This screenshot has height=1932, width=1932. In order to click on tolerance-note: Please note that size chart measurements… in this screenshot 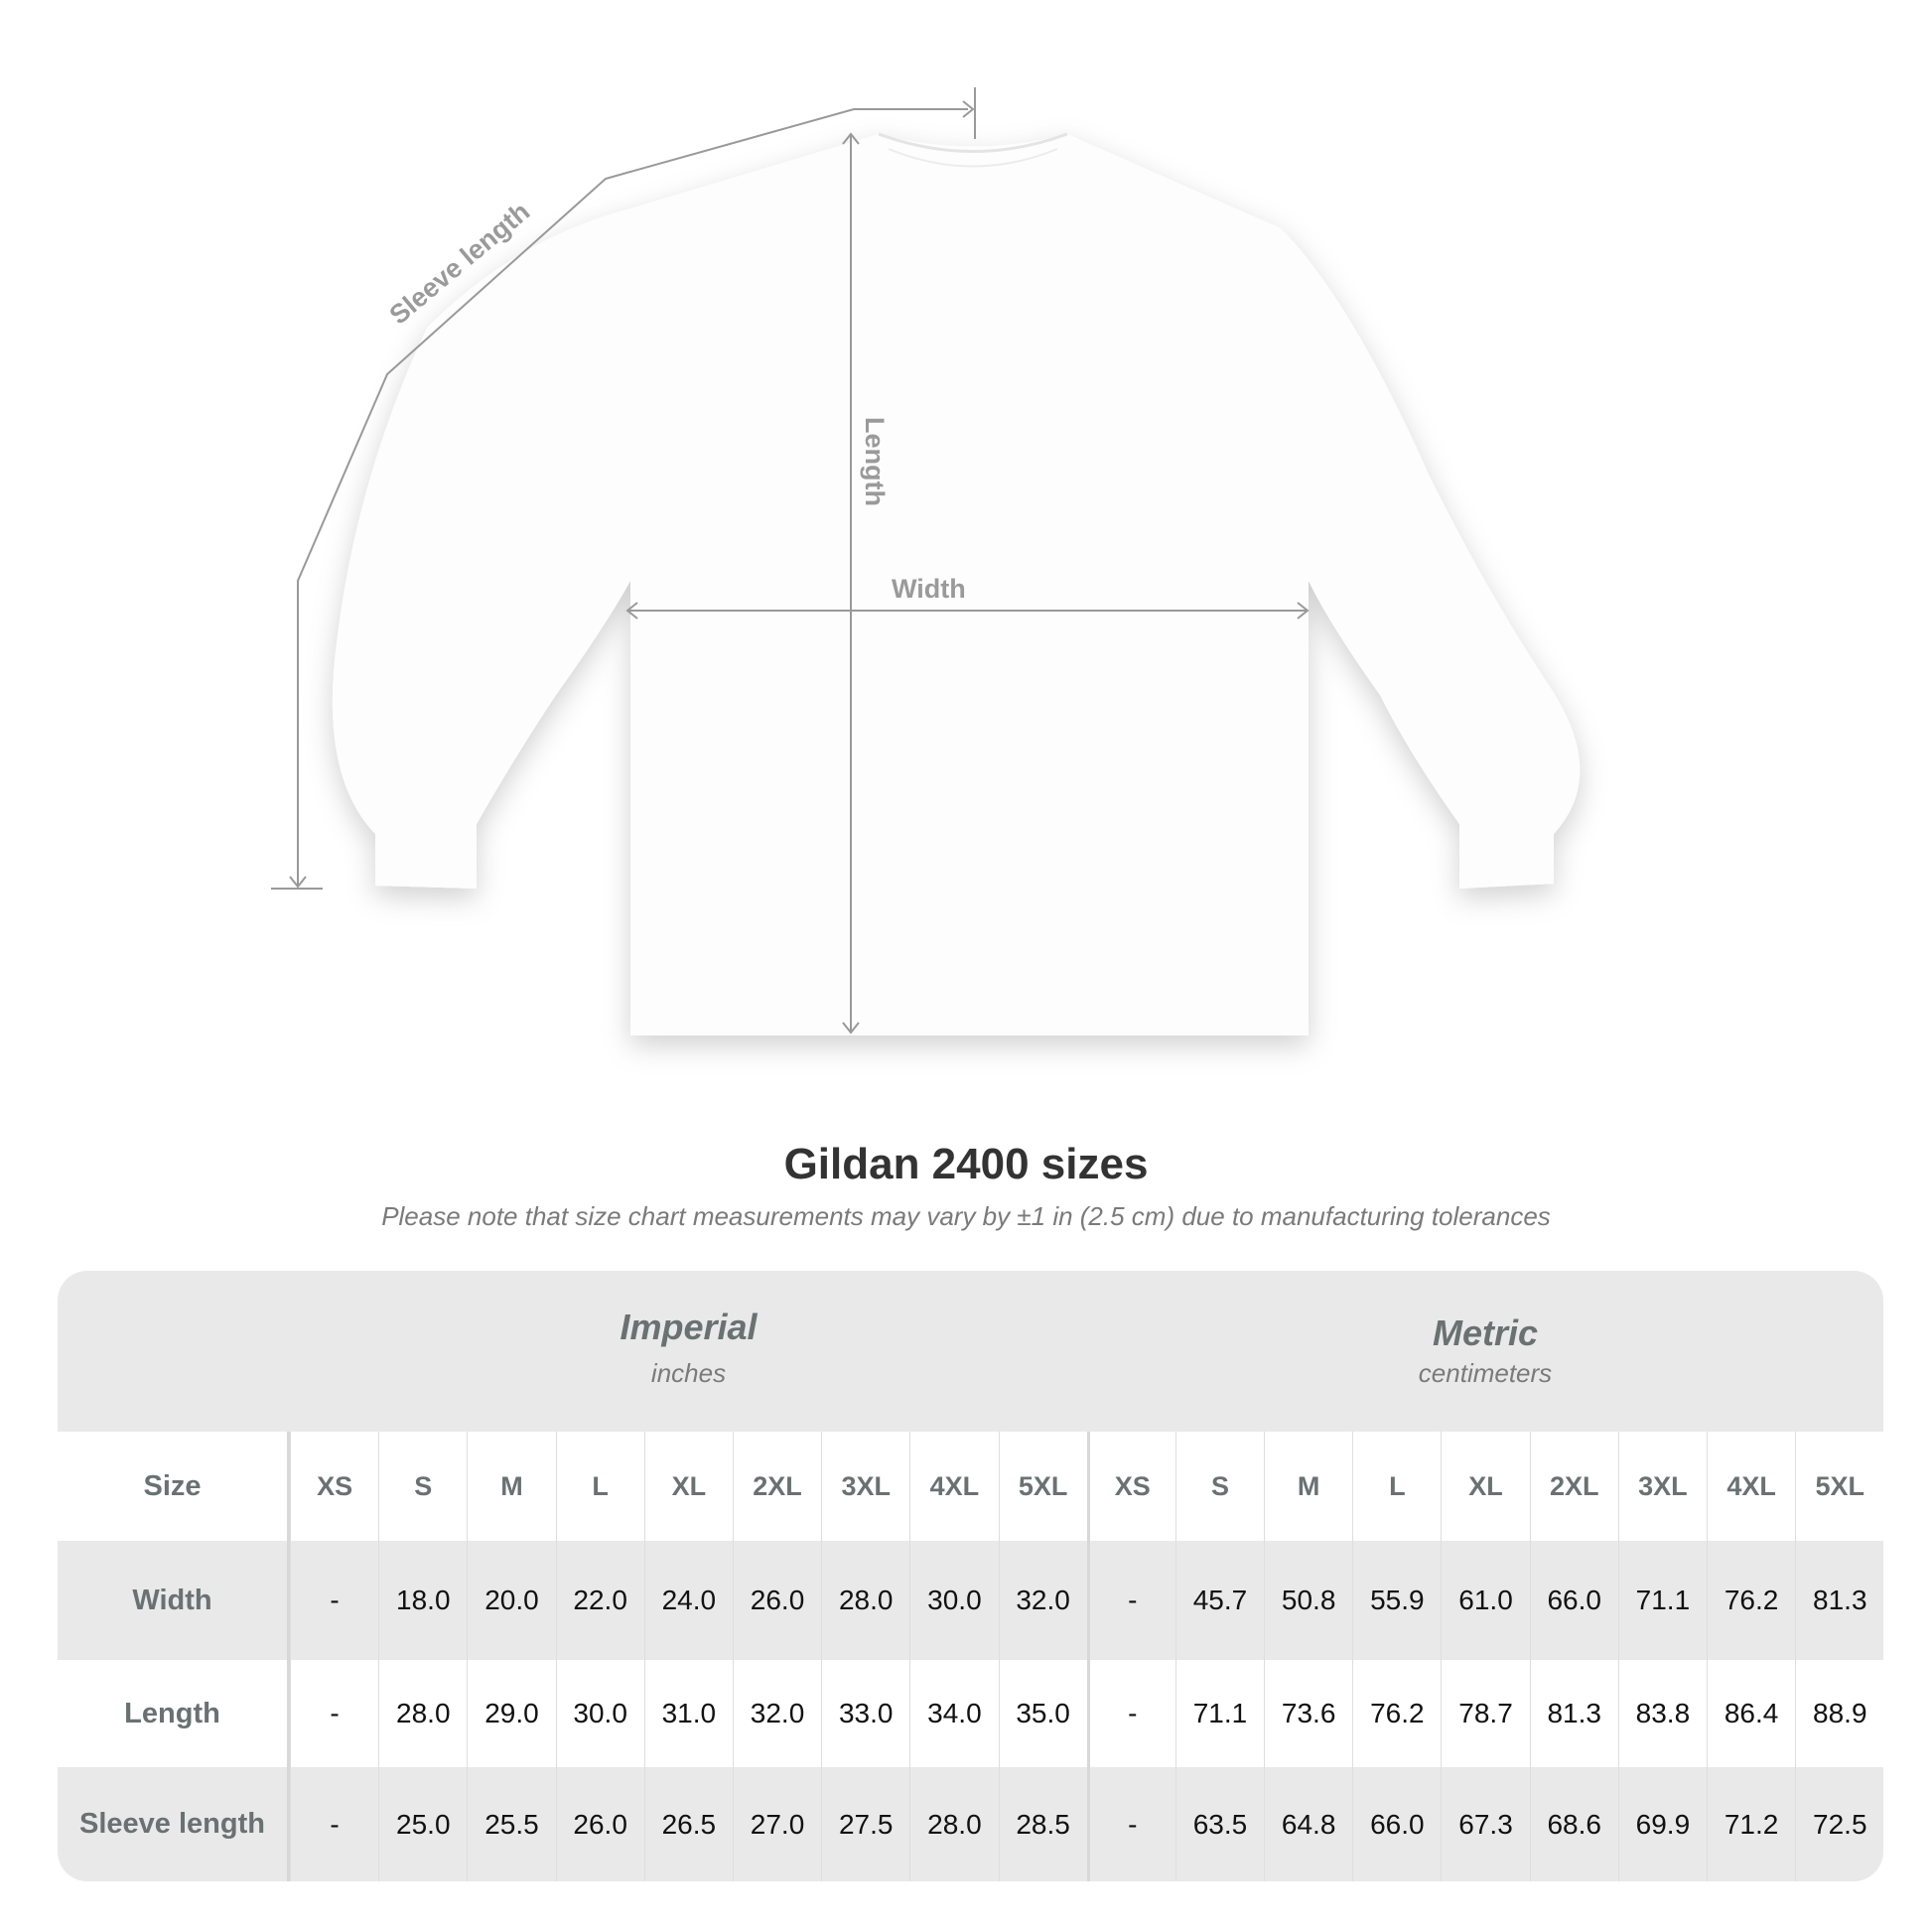, I will do `click(966, 1216)`.